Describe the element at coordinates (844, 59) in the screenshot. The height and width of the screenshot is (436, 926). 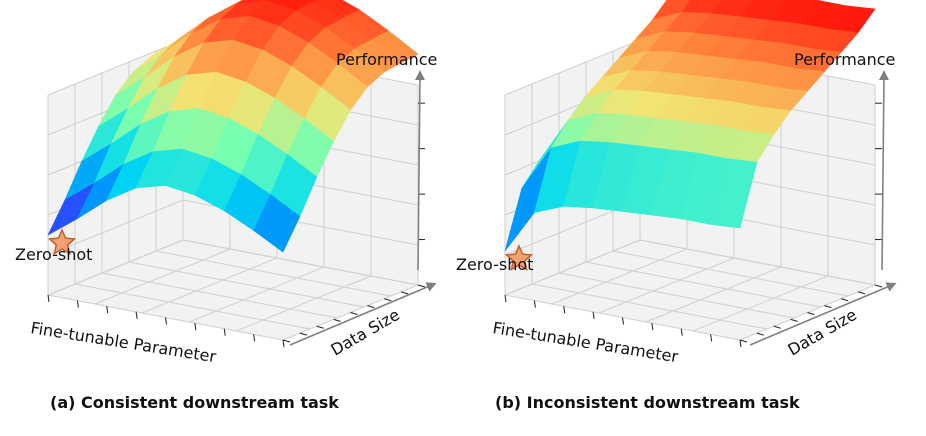
I see `panel-b-zlabel: Performance` at that location.